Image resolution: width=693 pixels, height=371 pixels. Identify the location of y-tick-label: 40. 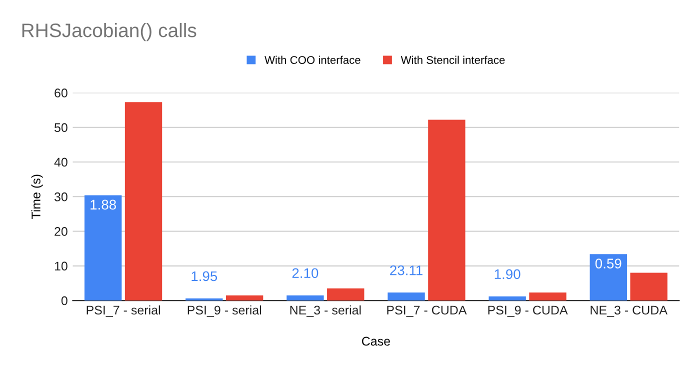
(61, 162).